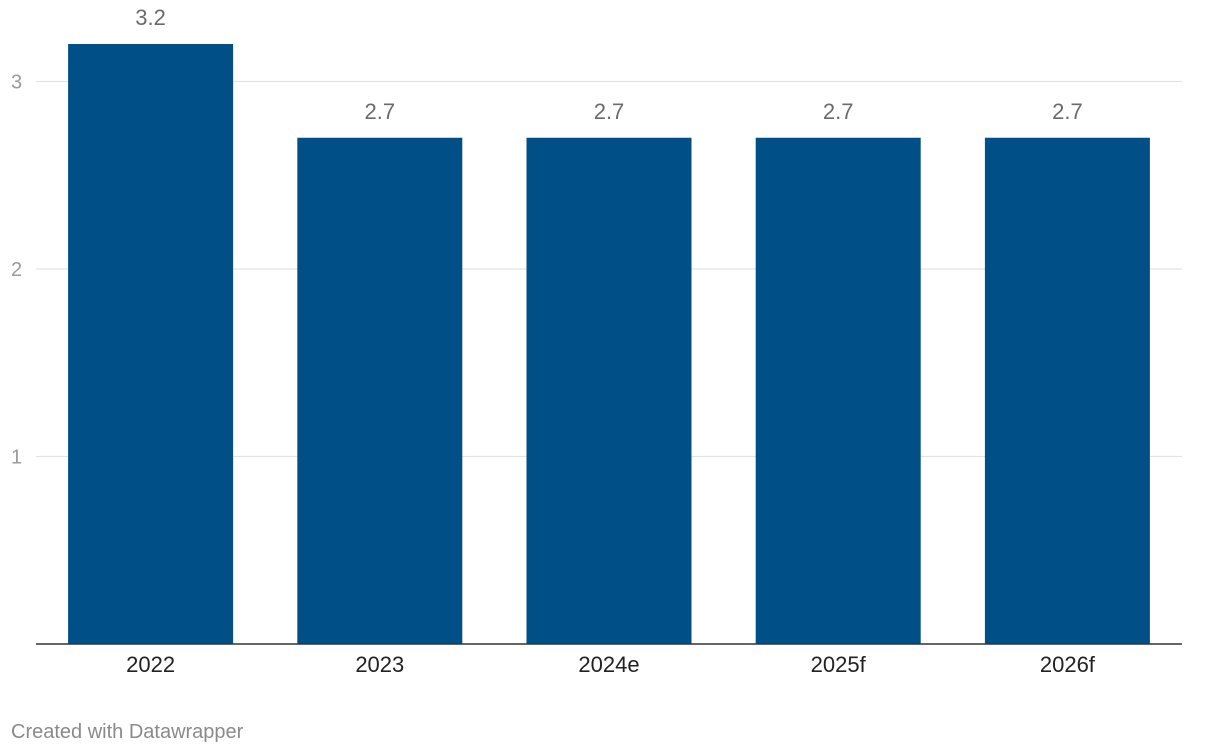  Describe the element at coordinates (16, 270) in the screenshot. I see `y-tick-label: 2` at that location.